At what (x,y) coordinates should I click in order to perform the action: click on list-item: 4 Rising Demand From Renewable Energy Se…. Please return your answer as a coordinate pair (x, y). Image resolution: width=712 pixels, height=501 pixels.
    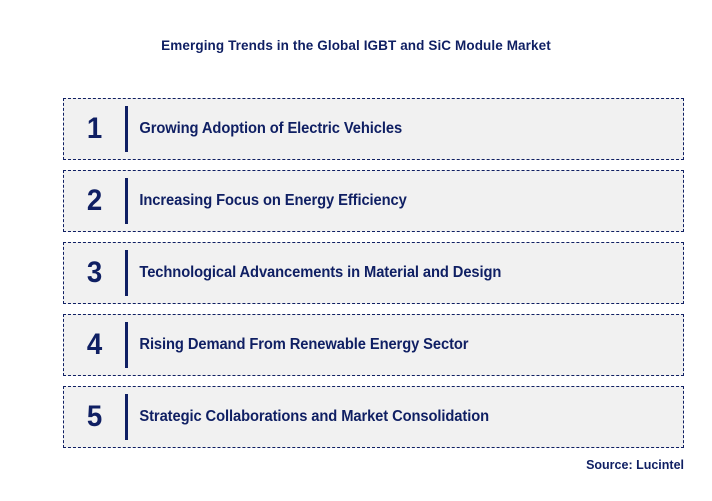
    Looking at the image, I should click on (373, 345).